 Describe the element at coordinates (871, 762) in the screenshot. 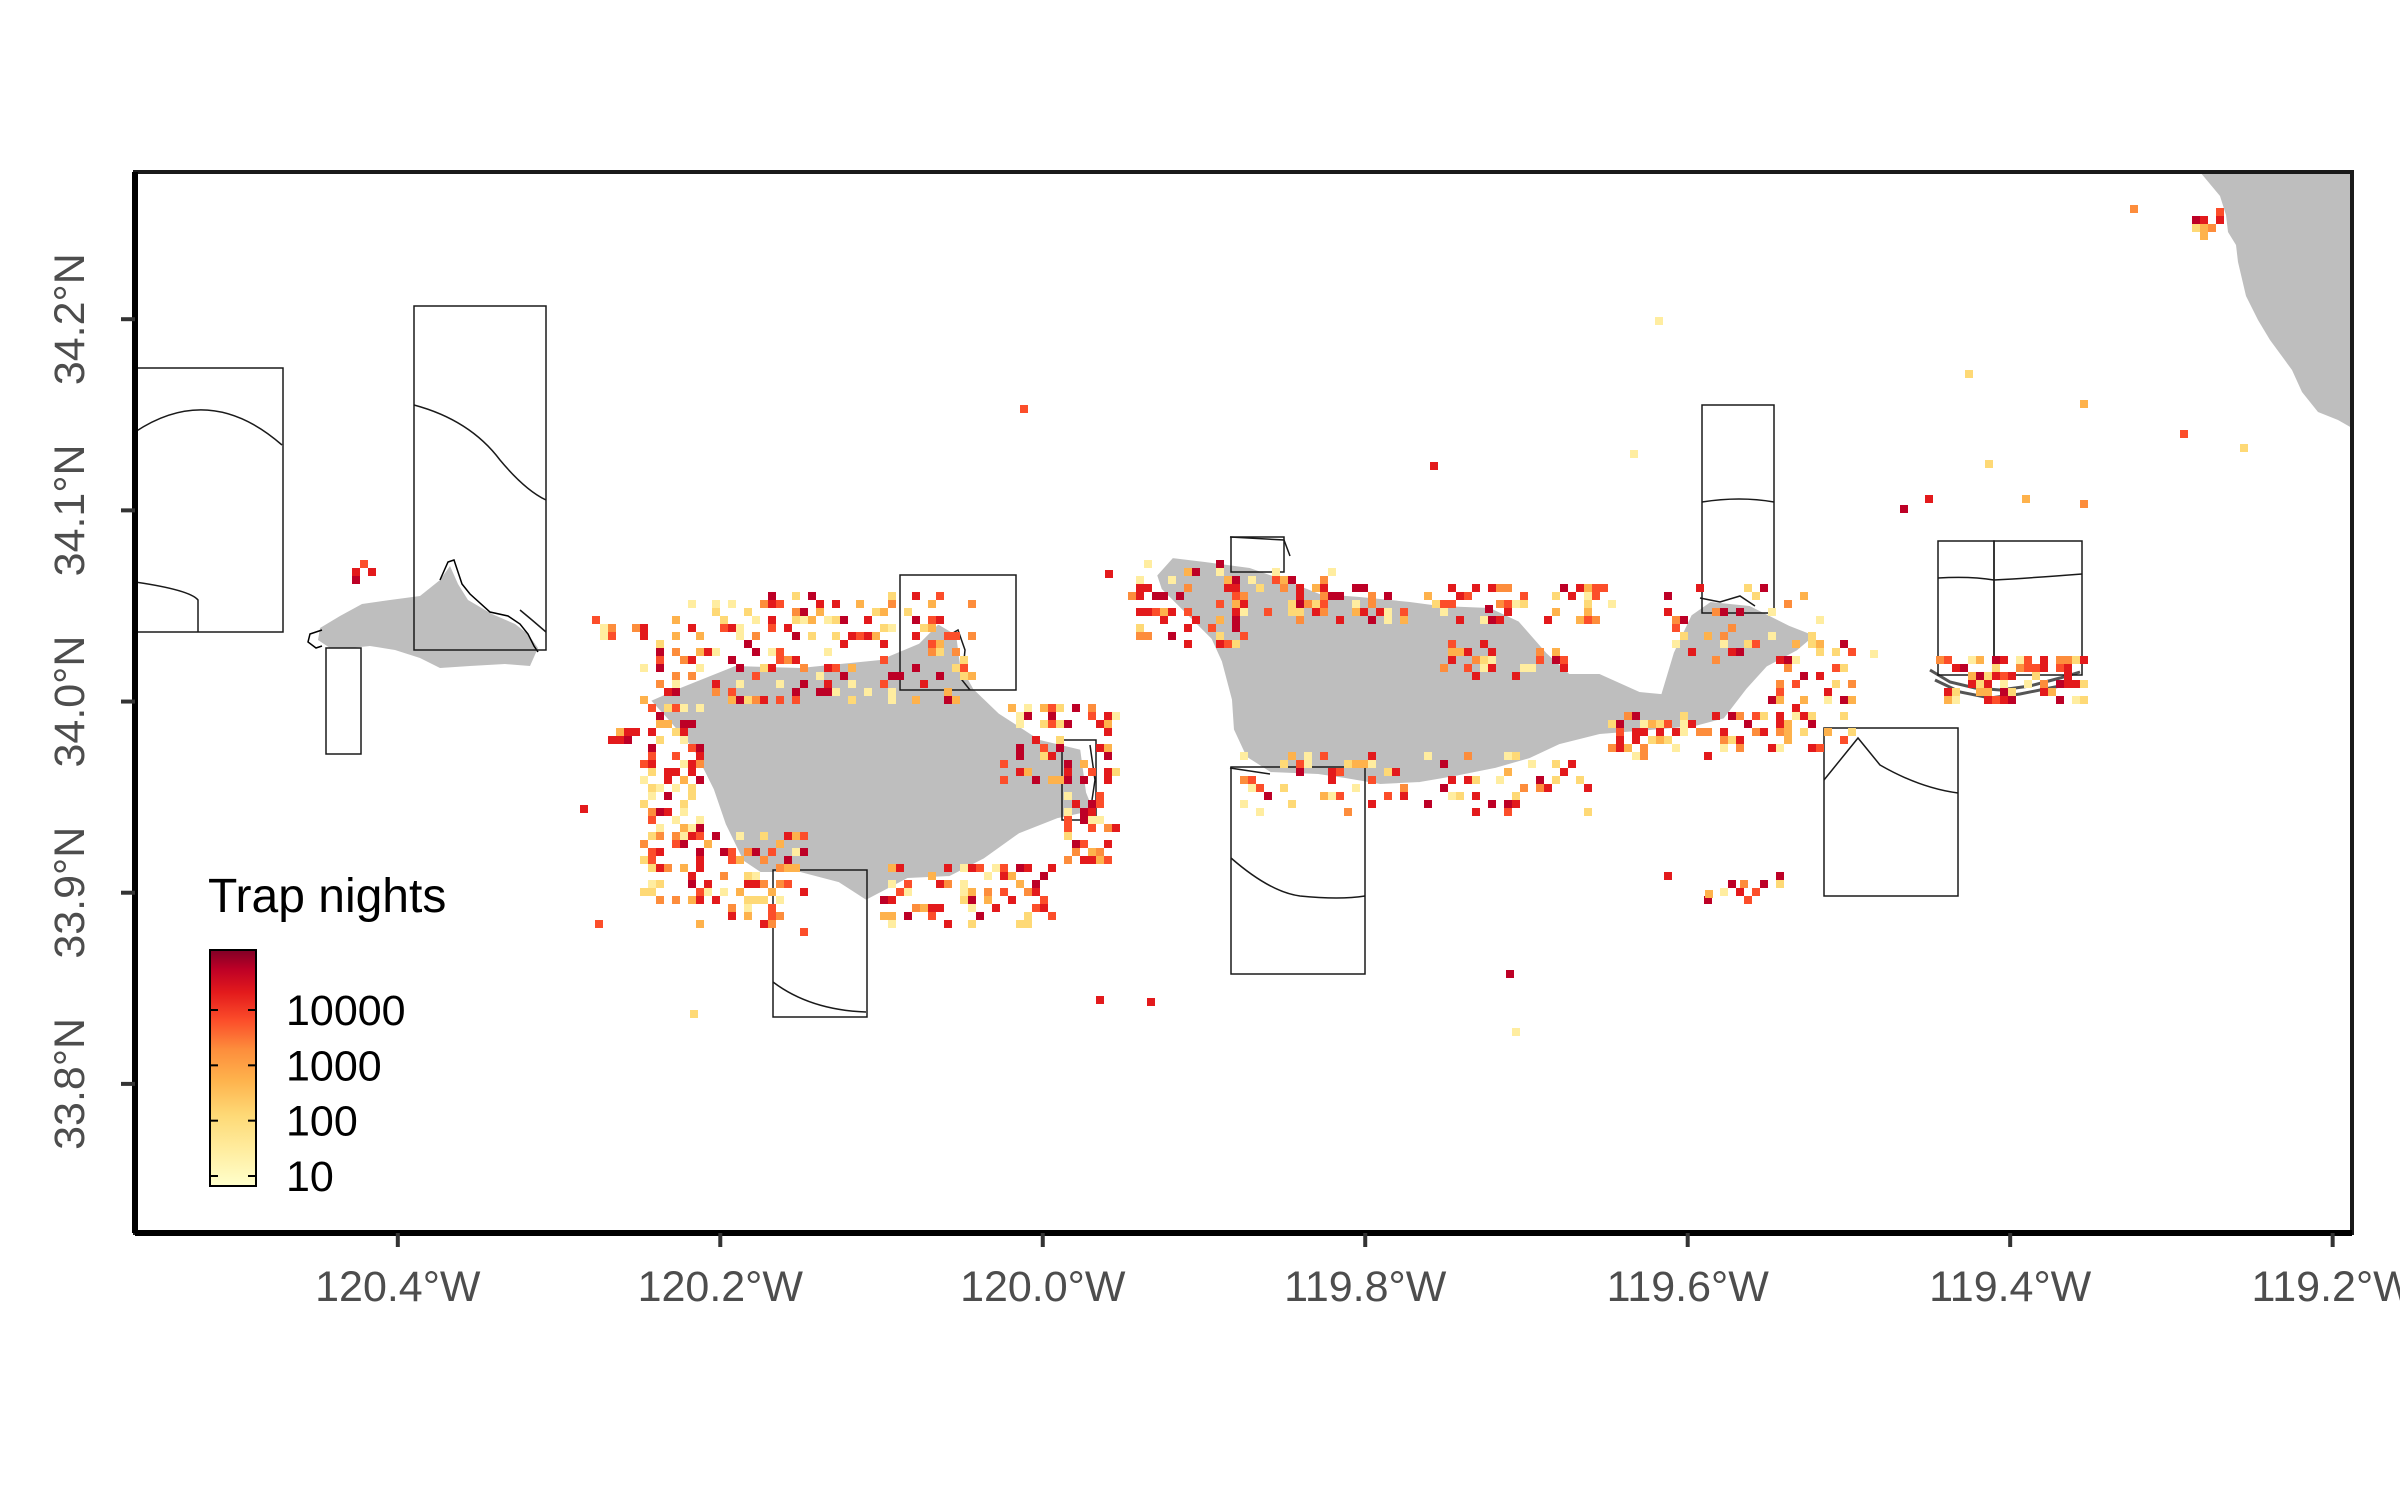

I see `santa-rosa-island` at that location.